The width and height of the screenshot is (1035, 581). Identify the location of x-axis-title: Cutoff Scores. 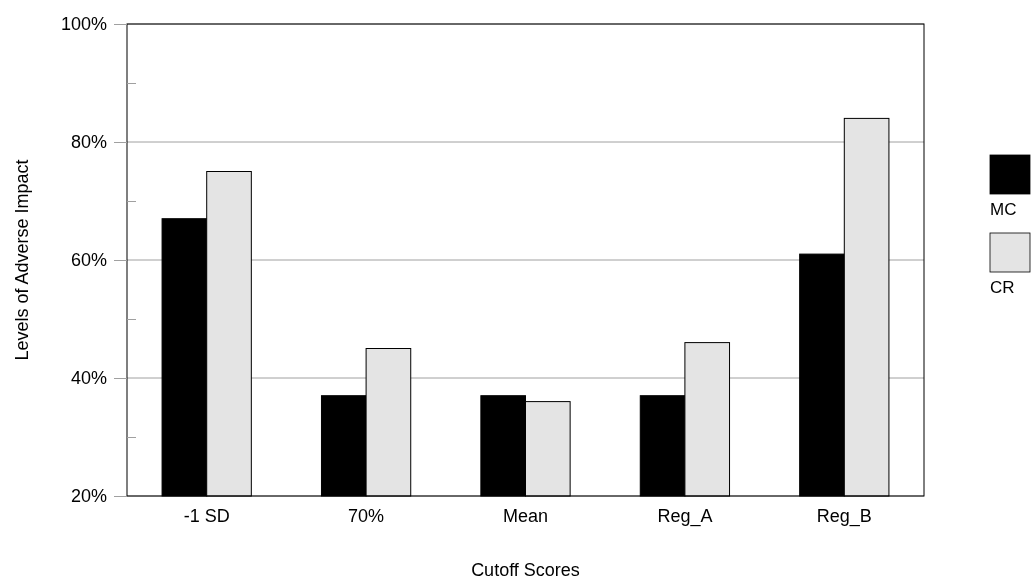
(525, 570).